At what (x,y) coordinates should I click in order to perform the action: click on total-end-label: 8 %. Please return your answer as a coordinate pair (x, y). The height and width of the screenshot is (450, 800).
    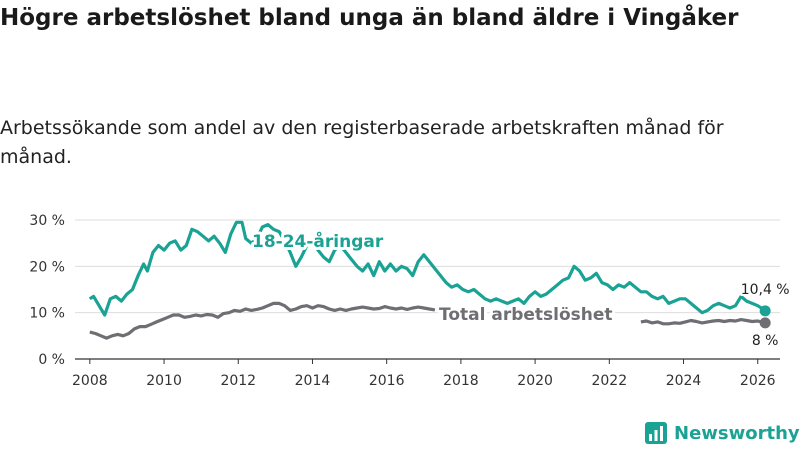
    Looking at the image, I should click on (765, 341).